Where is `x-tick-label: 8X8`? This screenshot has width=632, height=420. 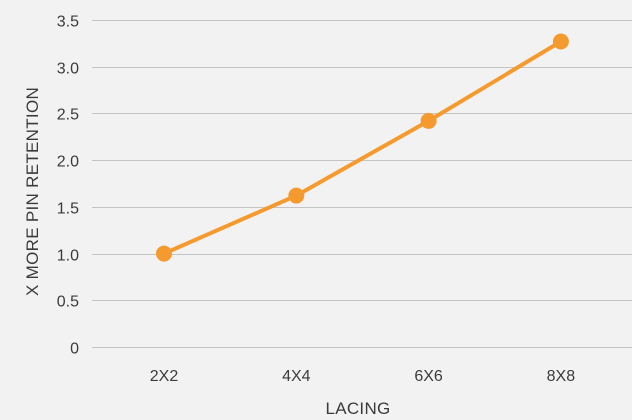 x-tick-label: 8X8 is located at coordinates (561, 376).